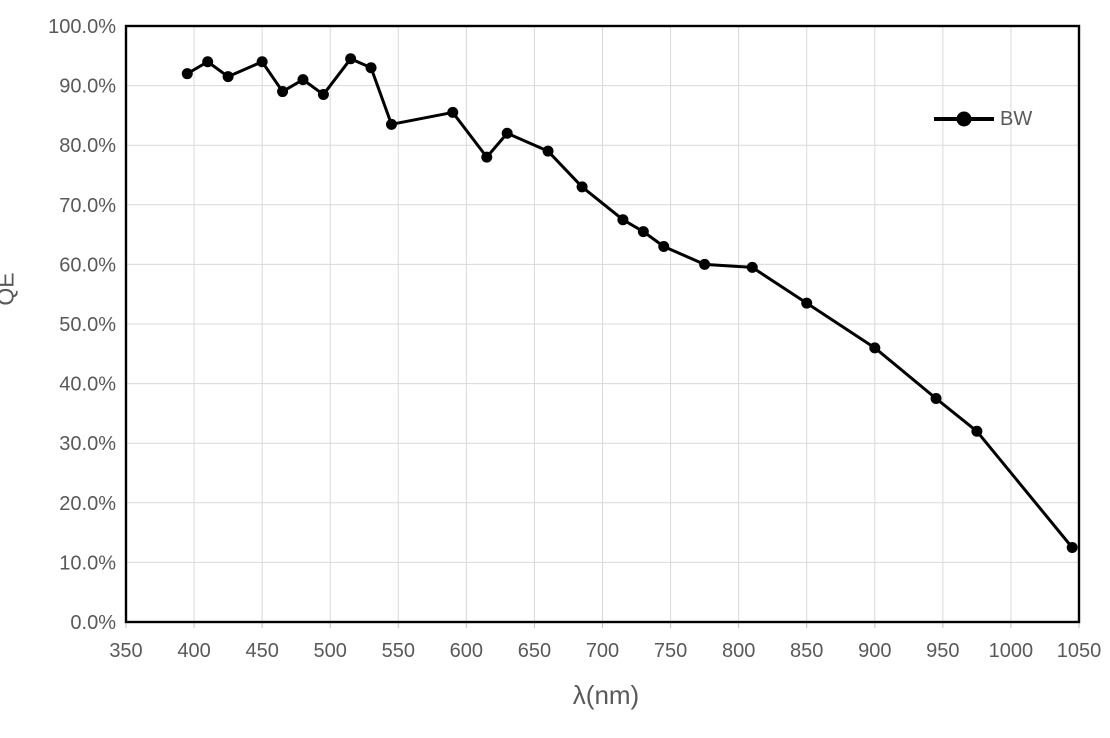  I want to click on y-tick-label: 40.0%, so click(87, 385).